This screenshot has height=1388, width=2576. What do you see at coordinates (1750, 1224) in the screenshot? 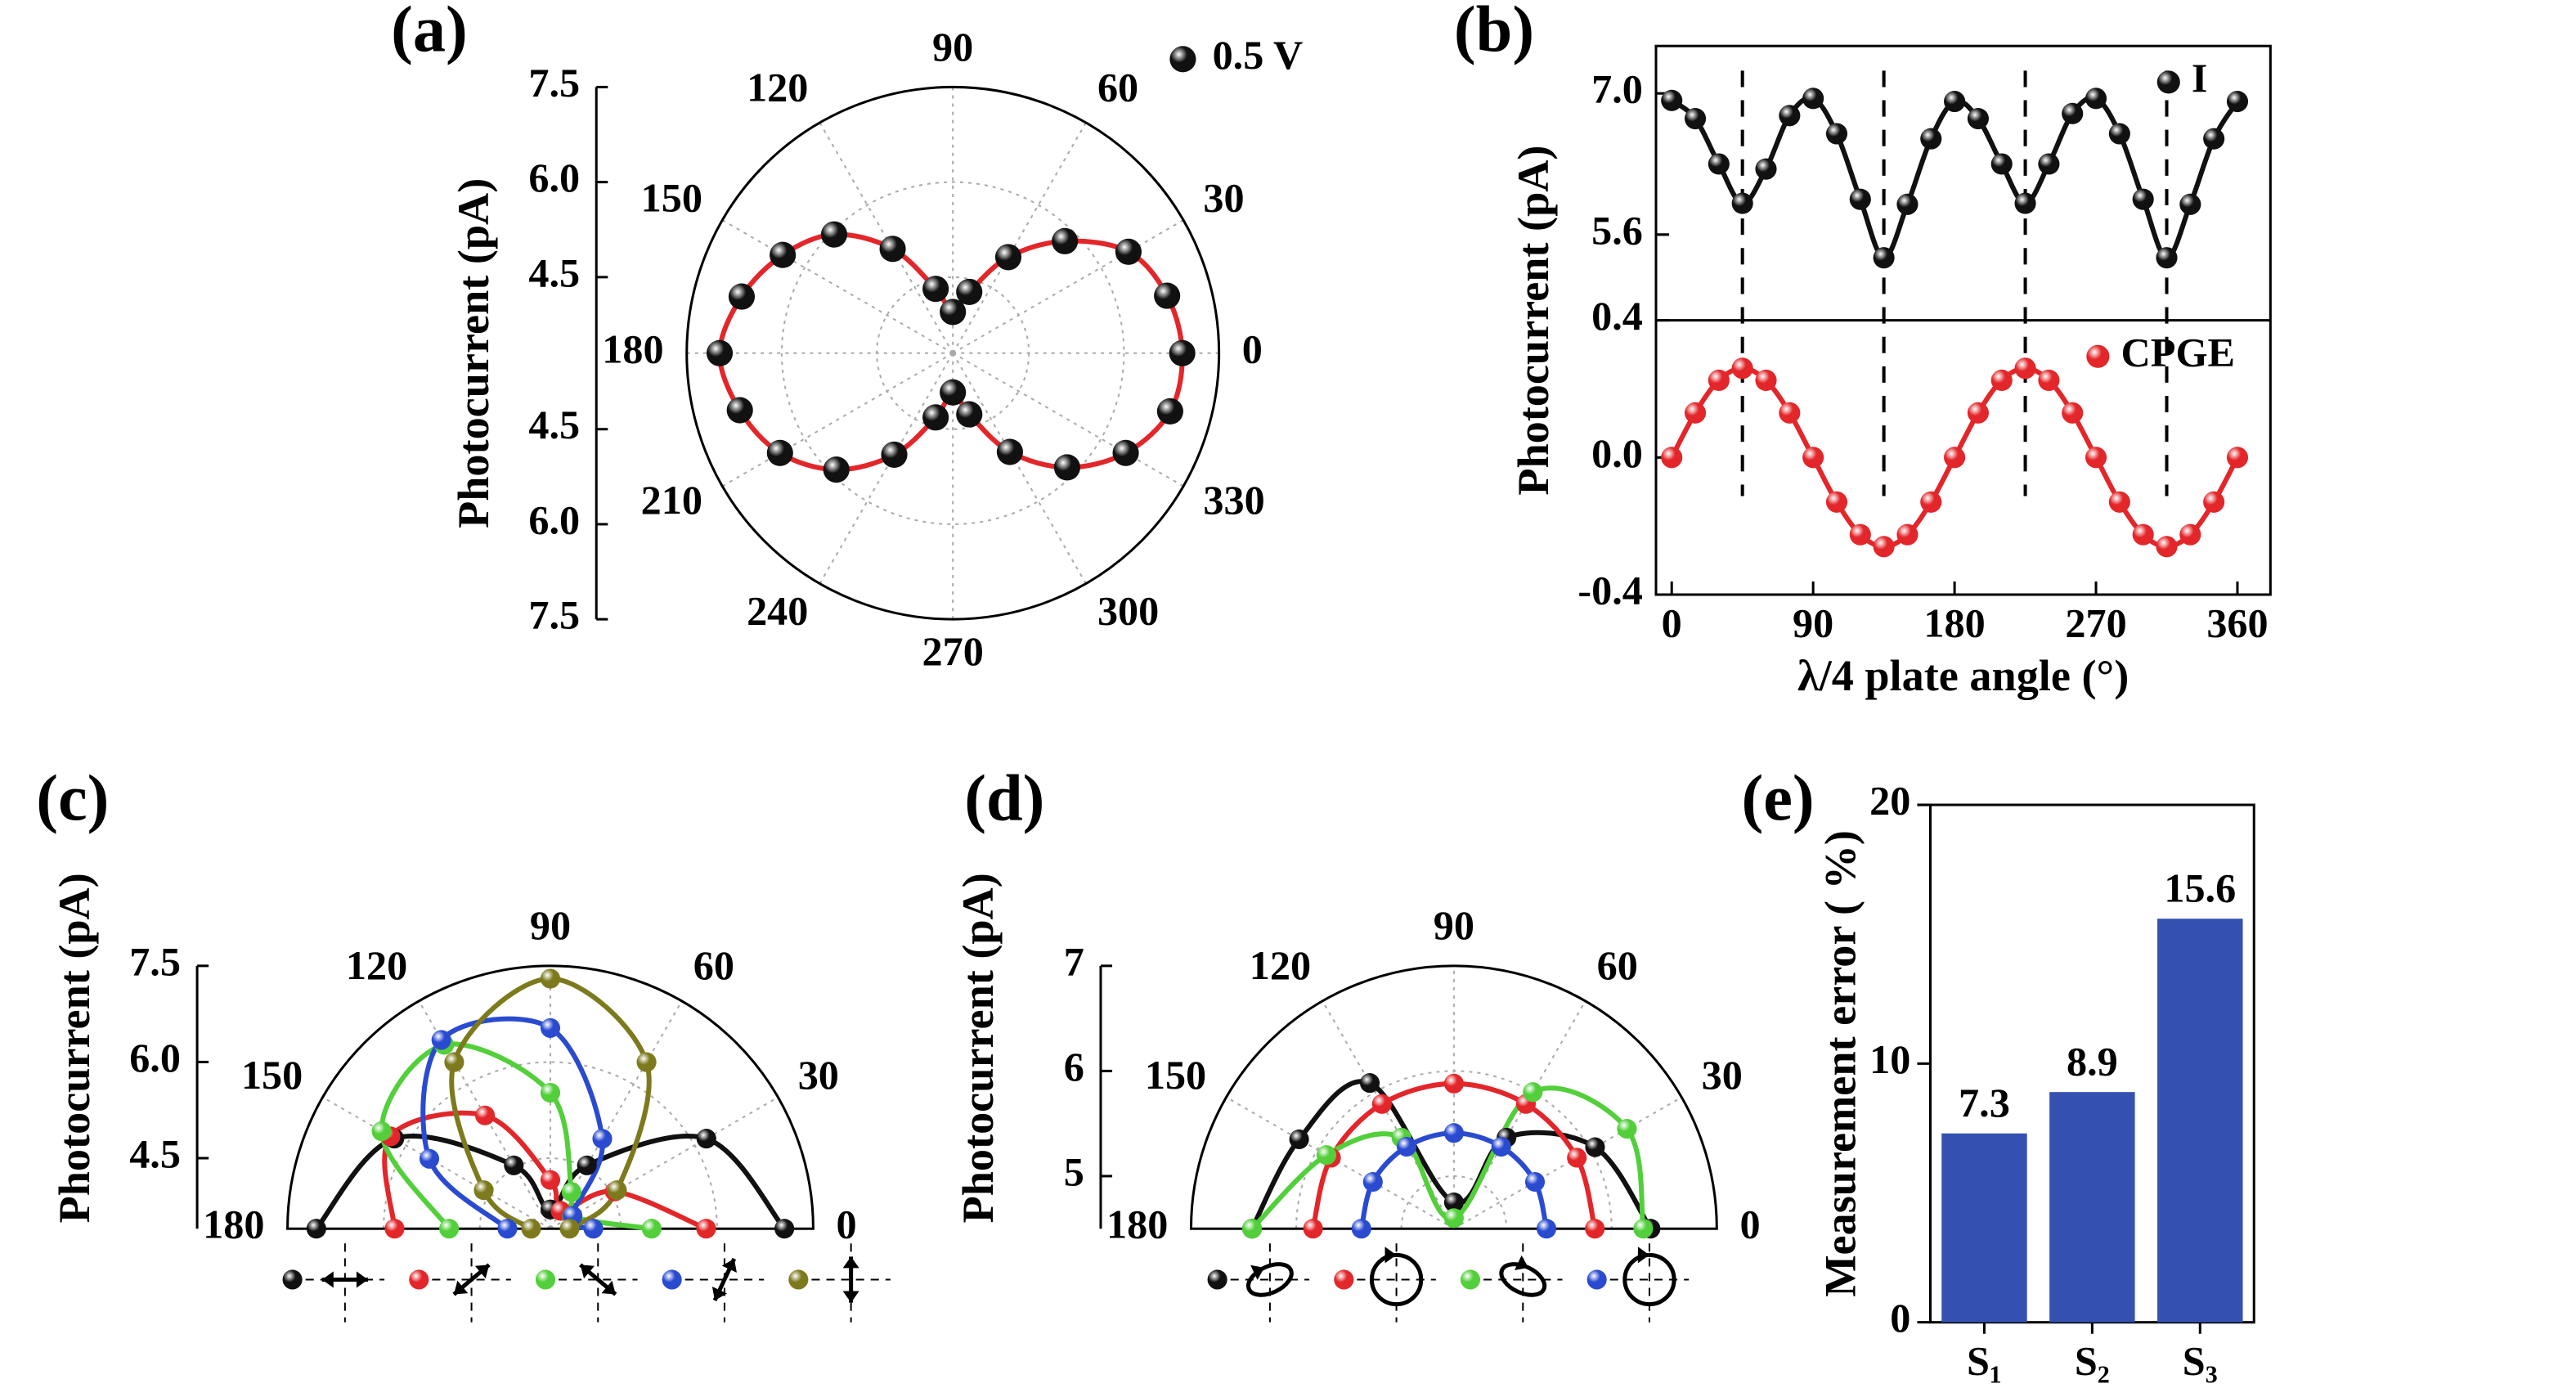
I see `theta-tick-label: 0` at bounding box center [1750, 1224].